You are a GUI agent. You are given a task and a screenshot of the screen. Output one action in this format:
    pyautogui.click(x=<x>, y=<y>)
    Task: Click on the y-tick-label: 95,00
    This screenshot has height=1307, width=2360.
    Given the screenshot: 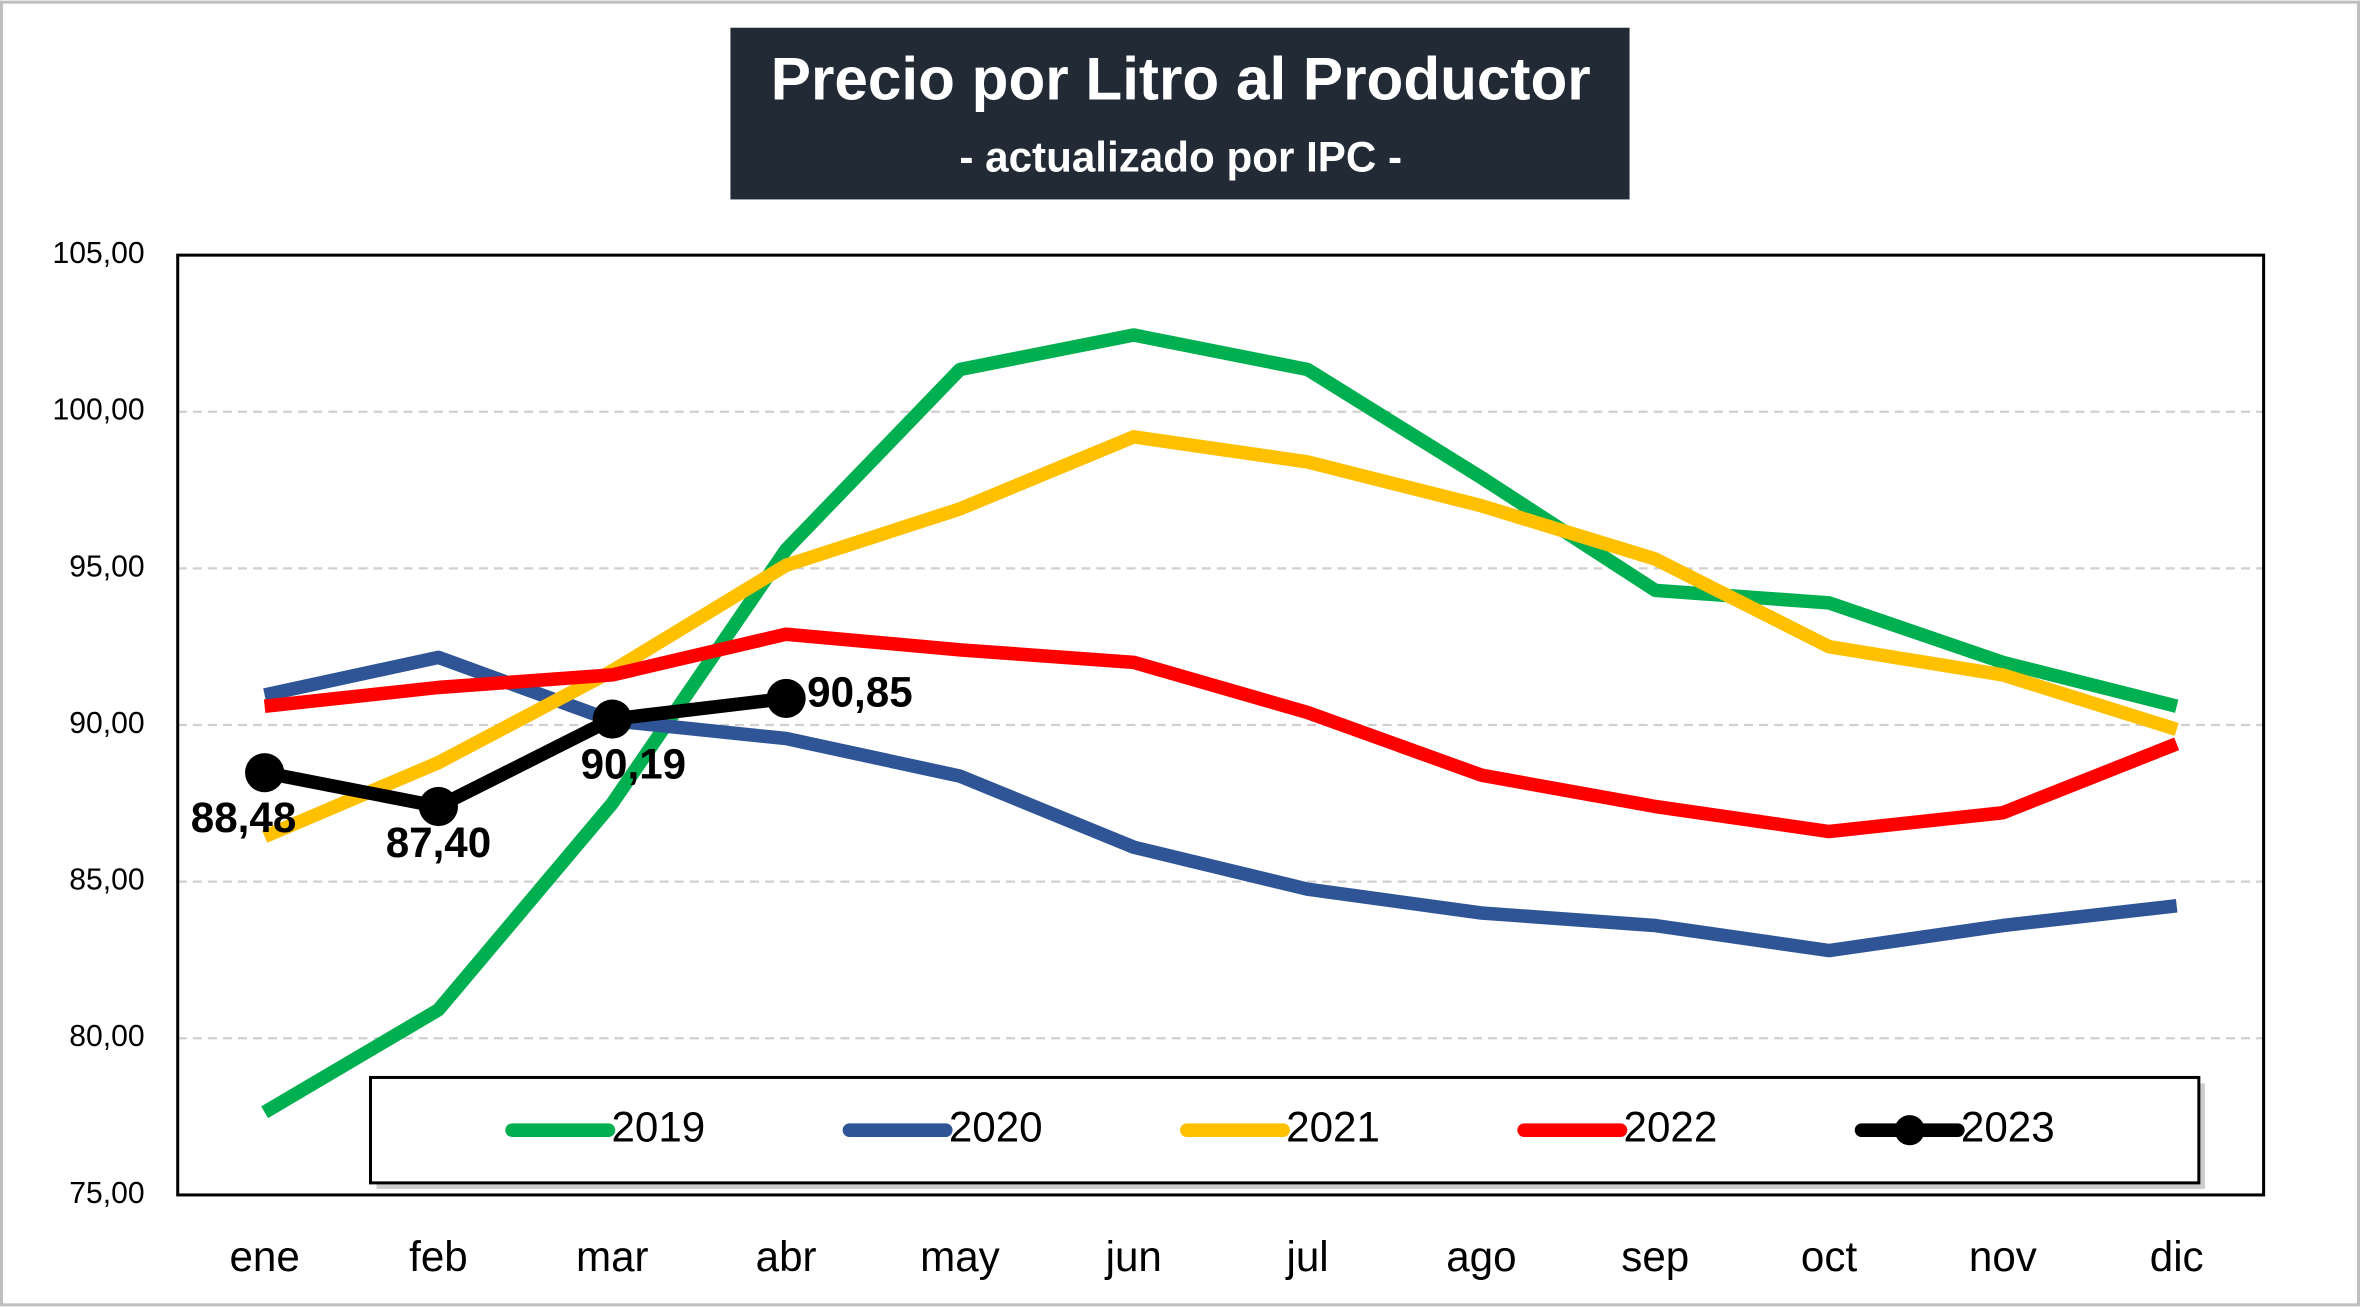 What is the action you would take?
    pyautogui.click(x=106, y=566)
    